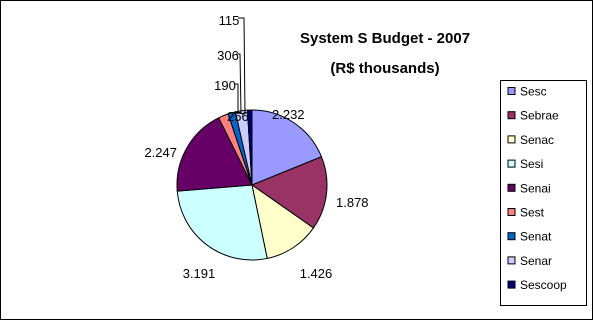  Describe the element at coordinates (199, 273) in the screenshot. I see `value-label-sesi: 3.191` at that location.